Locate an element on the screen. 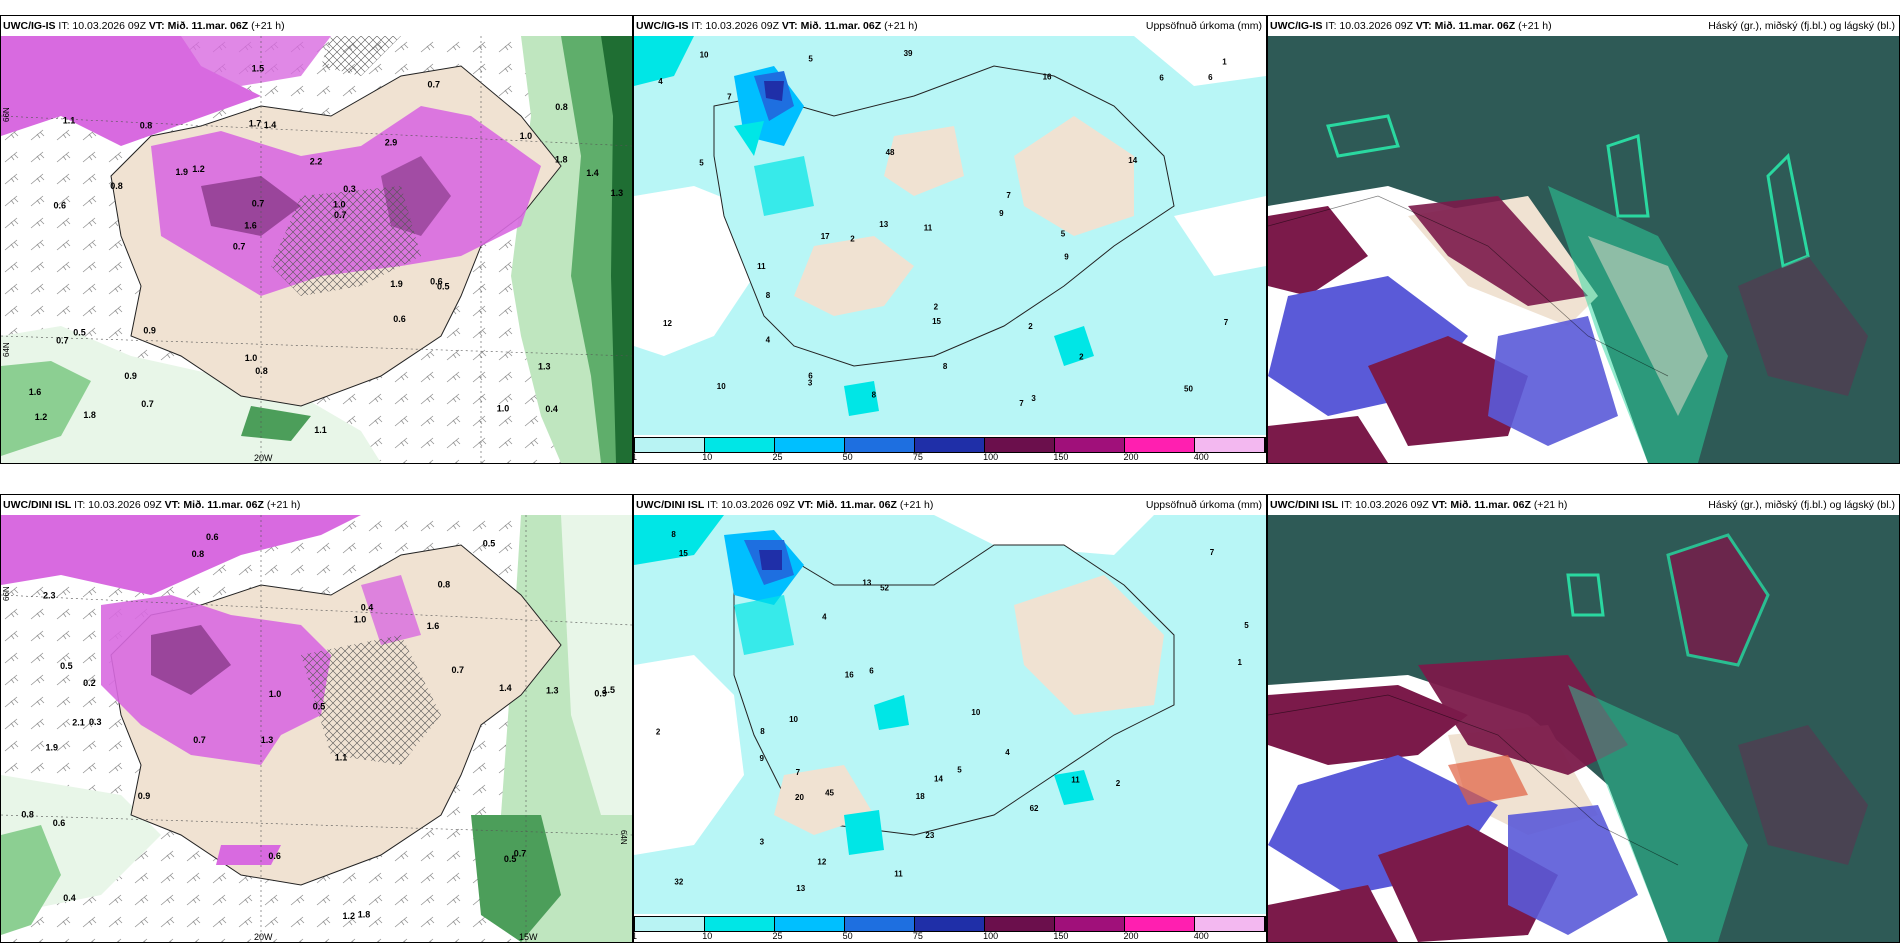 The width and height of the screenshot is (1900, 950). row2-cloud-model: UWC/DINI ISL is located at coordinates (1304, 505).